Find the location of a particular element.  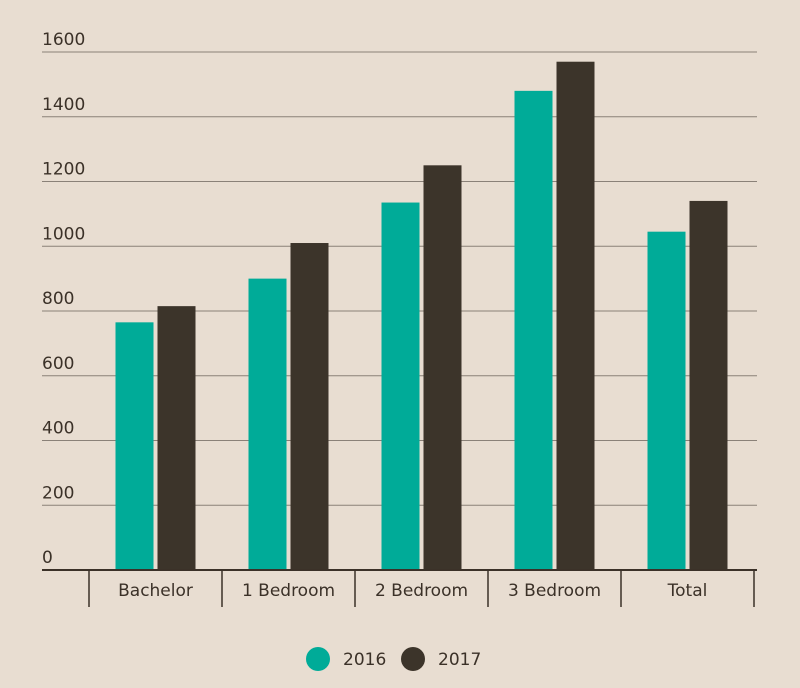

bar-2016-3-bedroom is located at coordinates (533, 330).